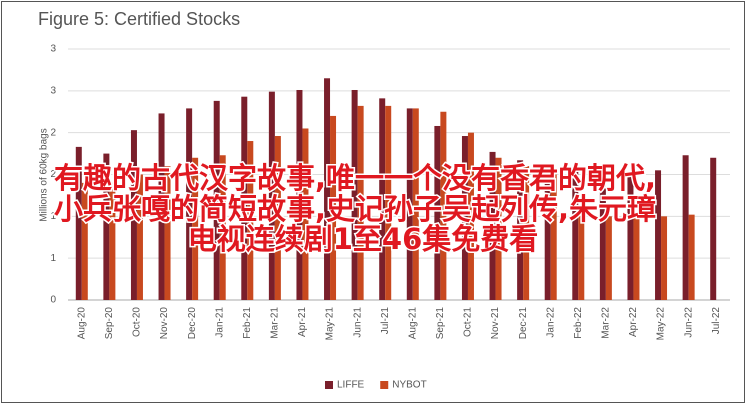 The image size is (747, 405). I want to click on x-tick-label: Apr-21, so click(302, 322).